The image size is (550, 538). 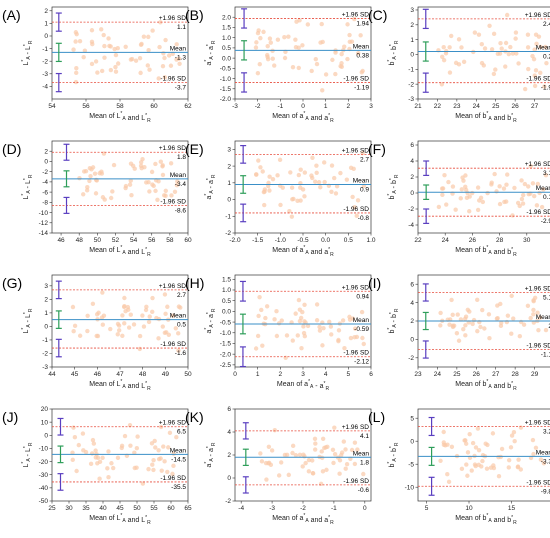 What do you see at coordinates (181, 432) in the screenshot?
I see `upper-sd-value: 6.5` at bounding box center [181, 432].